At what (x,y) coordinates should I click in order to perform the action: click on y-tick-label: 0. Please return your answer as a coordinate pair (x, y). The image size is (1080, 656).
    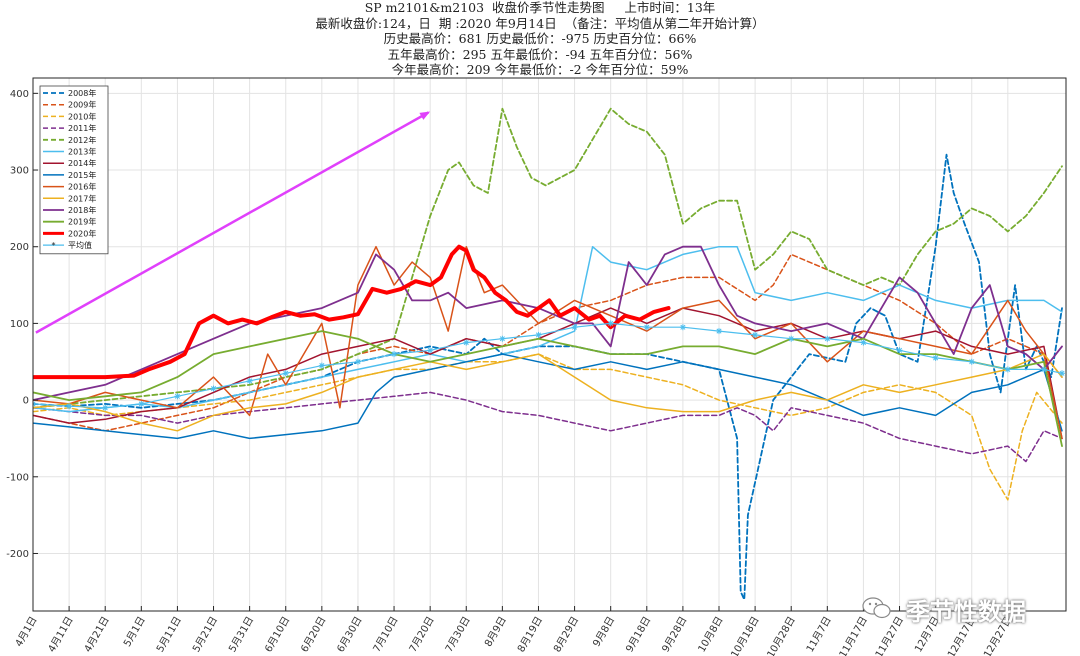
    Looking at the image, I should click on (26, 401).